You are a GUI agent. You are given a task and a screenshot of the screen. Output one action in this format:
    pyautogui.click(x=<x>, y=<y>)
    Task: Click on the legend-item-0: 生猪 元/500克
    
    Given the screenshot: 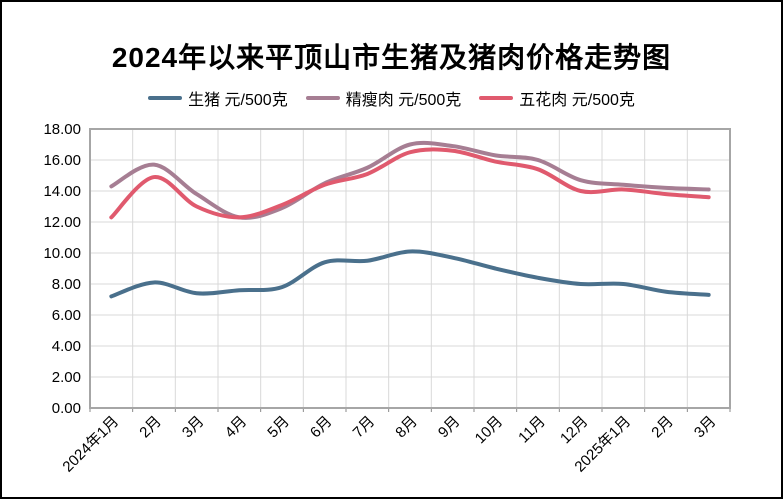 What is the action you would take?
    pyautogui.click(x=218, y=98)
    